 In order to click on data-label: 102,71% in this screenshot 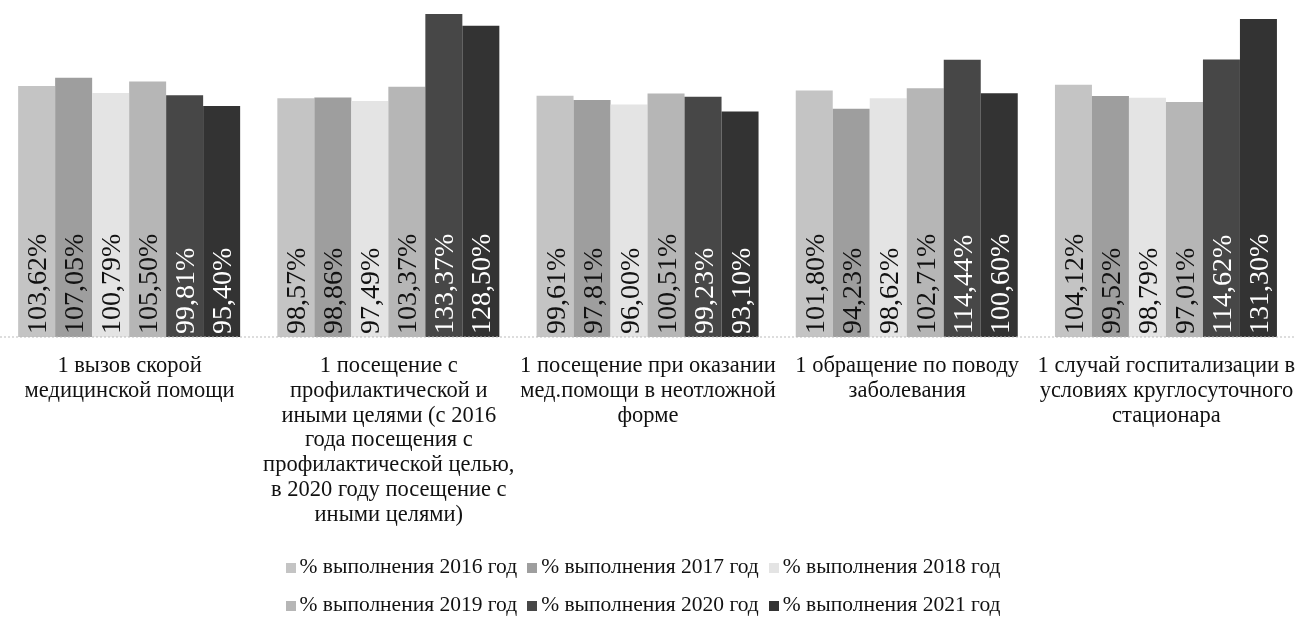, I will do `click(925, 283)`.